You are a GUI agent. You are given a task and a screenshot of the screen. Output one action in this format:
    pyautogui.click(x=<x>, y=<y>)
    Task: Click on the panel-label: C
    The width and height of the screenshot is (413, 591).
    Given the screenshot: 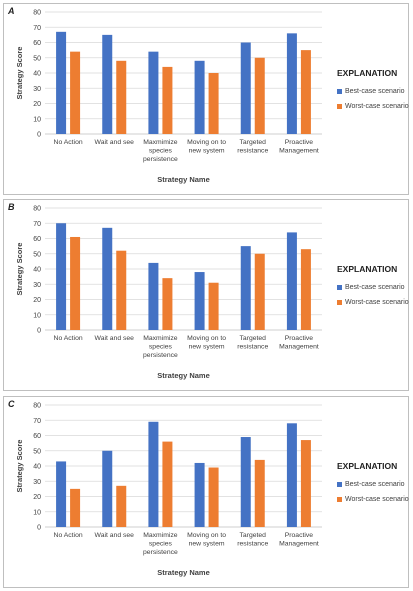 What is the action you would take?
    pyautogui.click(x=11, y=404)
    